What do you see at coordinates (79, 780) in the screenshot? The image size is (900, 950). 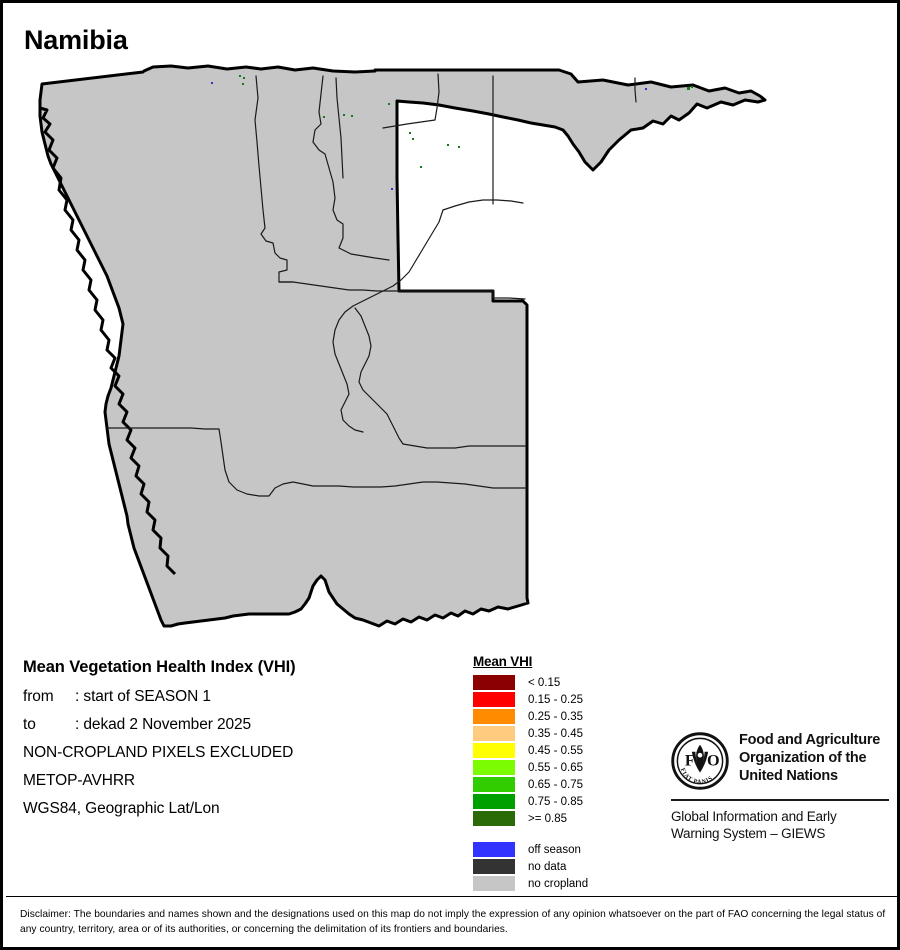 I see `info-note-sensor: METOP-AVHRR` at bounding box center [79, 780].